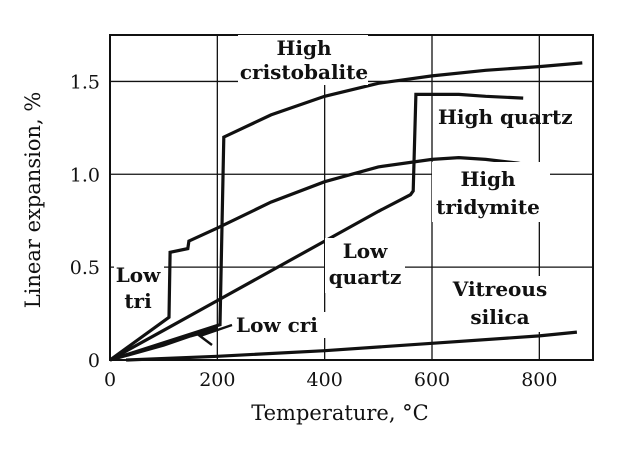  Describe the element at coordinates (303, 48) in the screenshot. I see `label-high-cristobalite-1: High` at that location.